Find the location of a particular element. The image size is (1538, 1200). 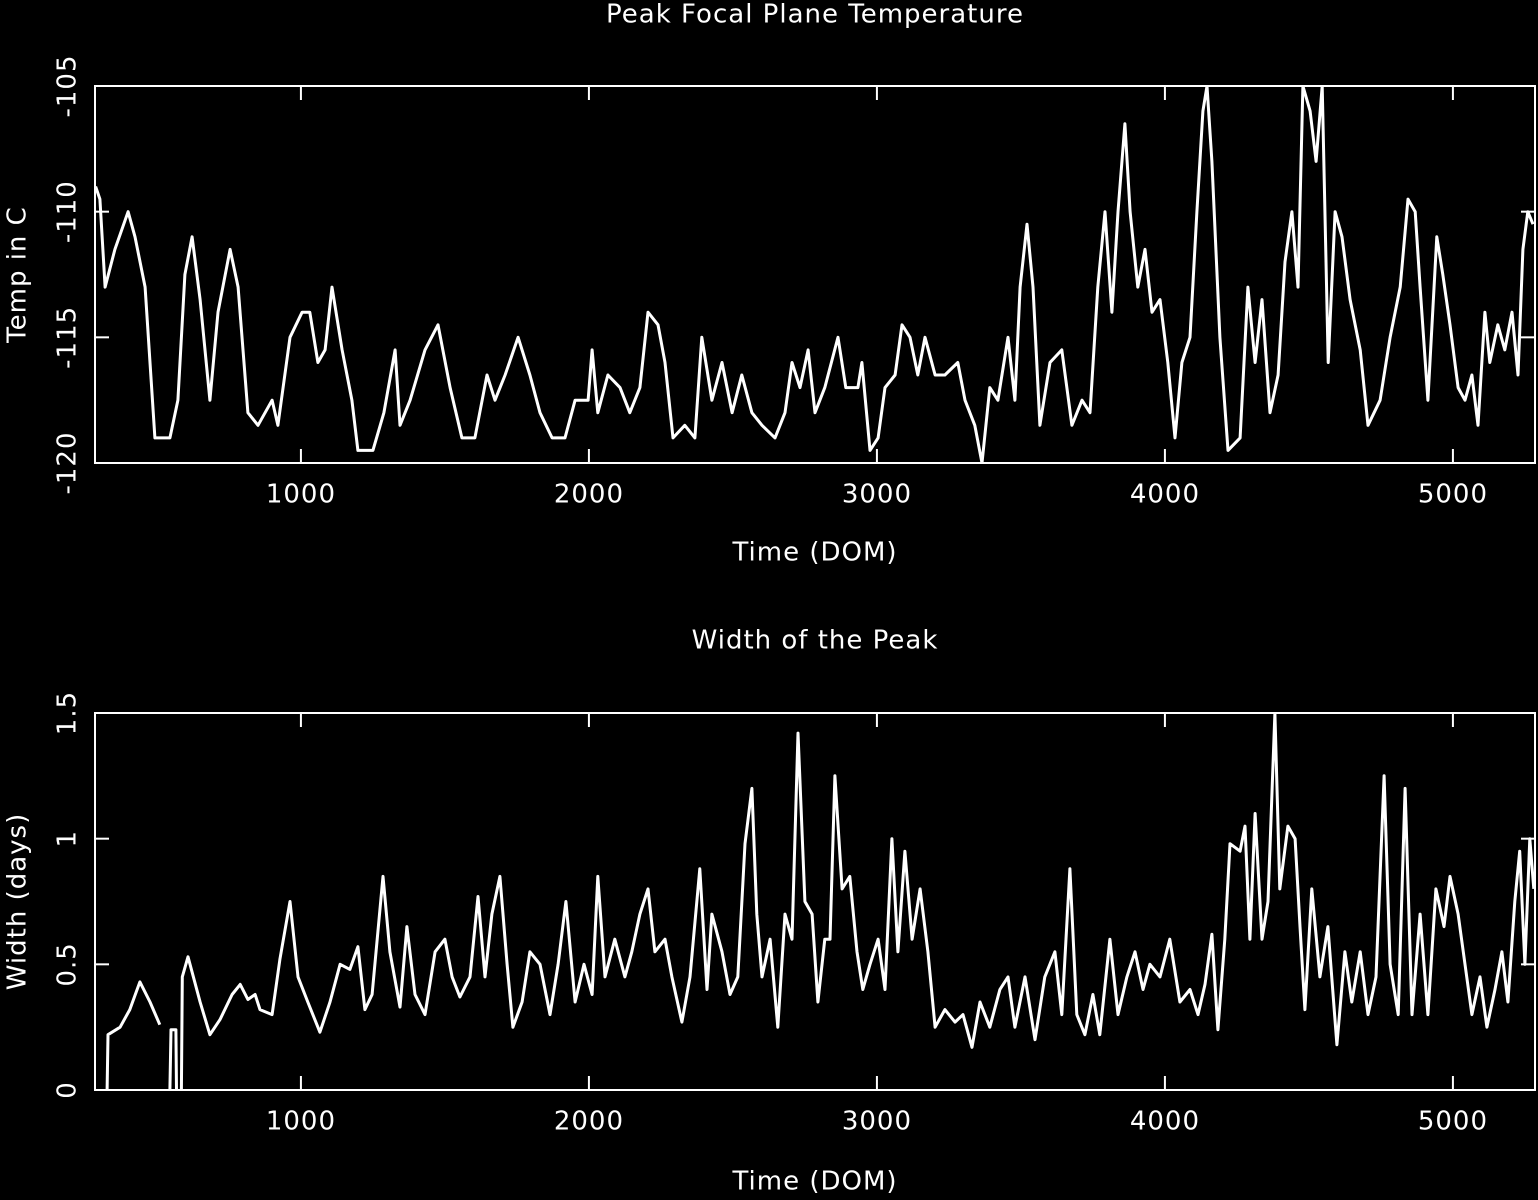

y-tick-label: 0 is located at coordinates (68, 1090).